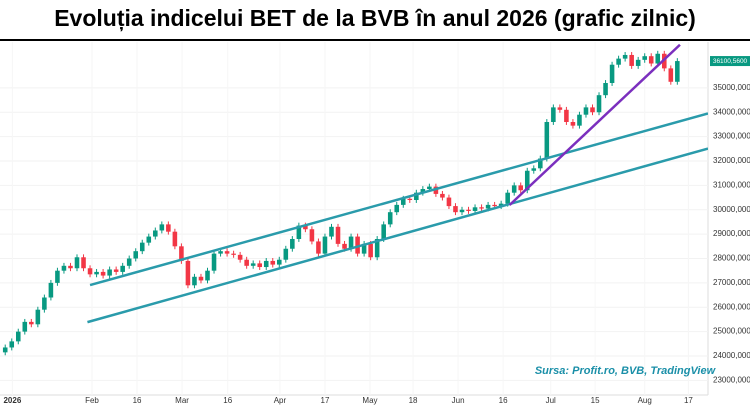  What do you see at coordinates (645, 400) in the screenshot?
I see `x-tick-label: Aug` at bounding box center [645, 400].